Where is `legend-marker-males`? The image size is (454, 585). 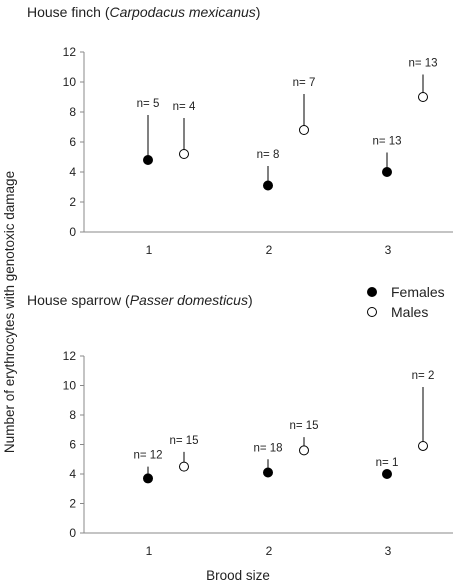 legend-marker-males is located at coordinates (372, 312).